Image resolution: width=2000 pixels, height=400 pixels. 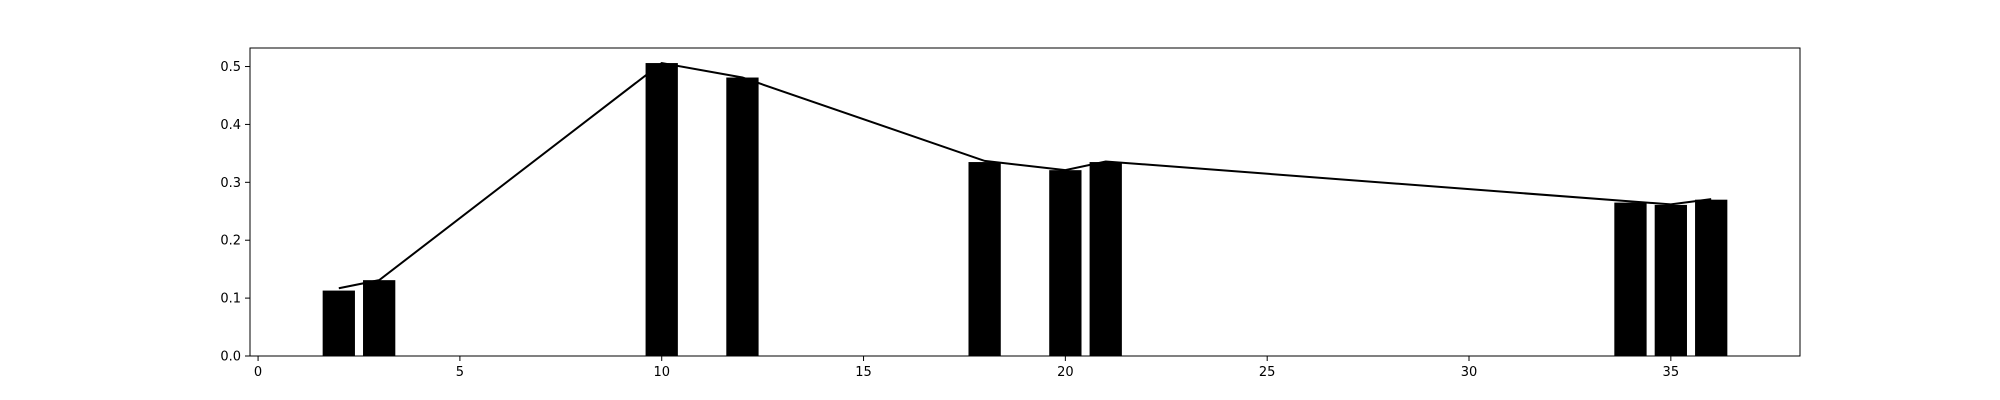 What do you see at coordinates (1267, 372) in the screenshot?
I see `x-tick-label: 25` at bounding box center [1267, 372].